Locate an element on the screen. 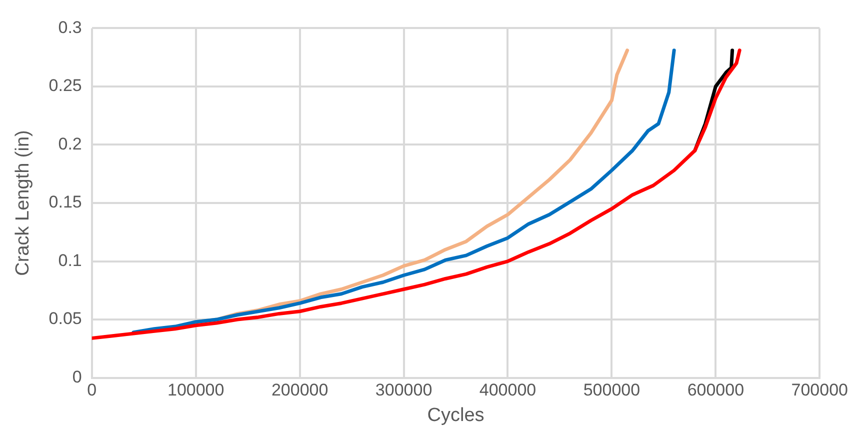 Image resolution: width=859 pixels, height=435 pixels. x-tick-label: 200000 is located at coordinates (299, 390).